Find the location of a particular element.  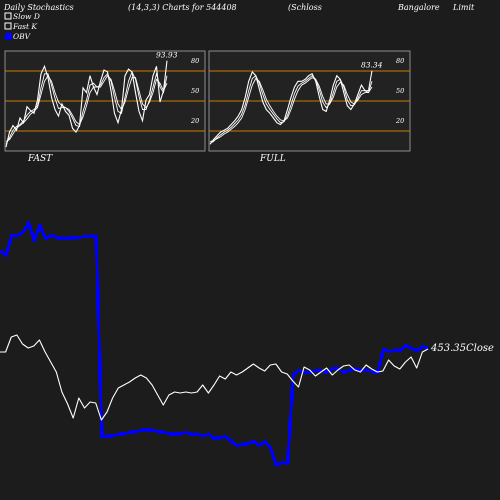

fast-line-d2 is located at coordinates (86, 108).